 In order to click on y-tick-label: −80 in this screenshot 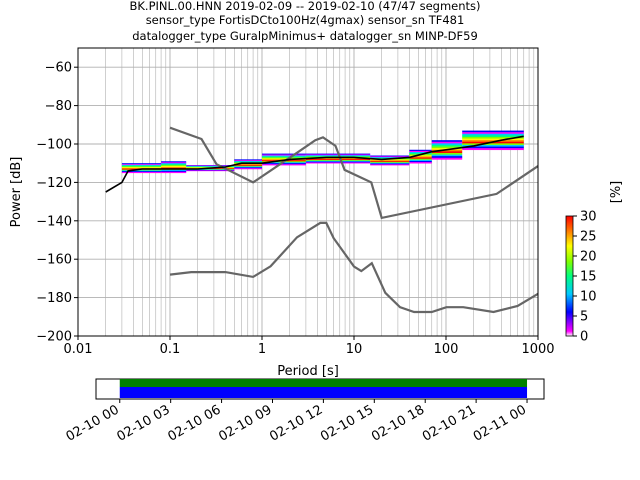, I will do `click(58, 106)`.